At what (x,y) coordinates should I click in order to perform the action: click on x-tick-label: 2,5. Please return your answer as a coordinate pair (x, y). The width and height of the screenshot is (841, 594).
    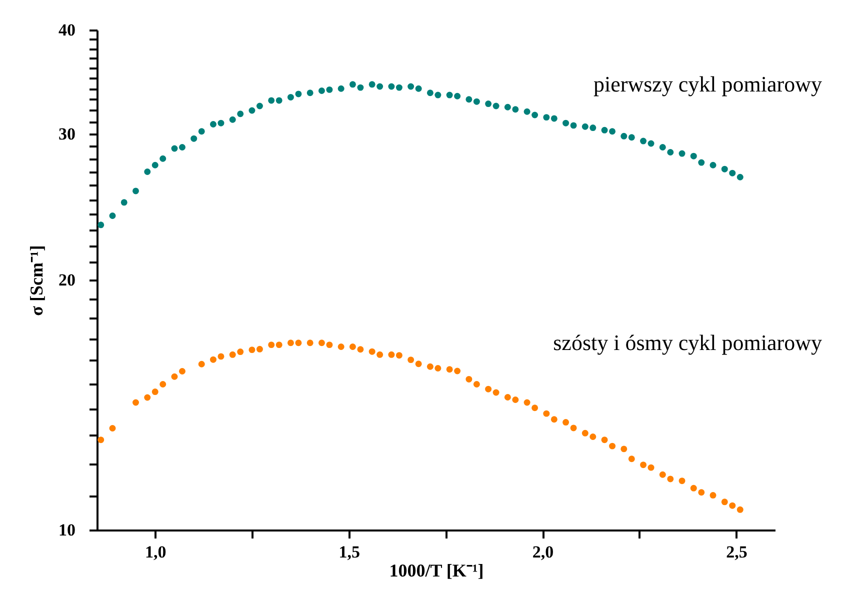
    Looking at the image, I should click on (737, 552).